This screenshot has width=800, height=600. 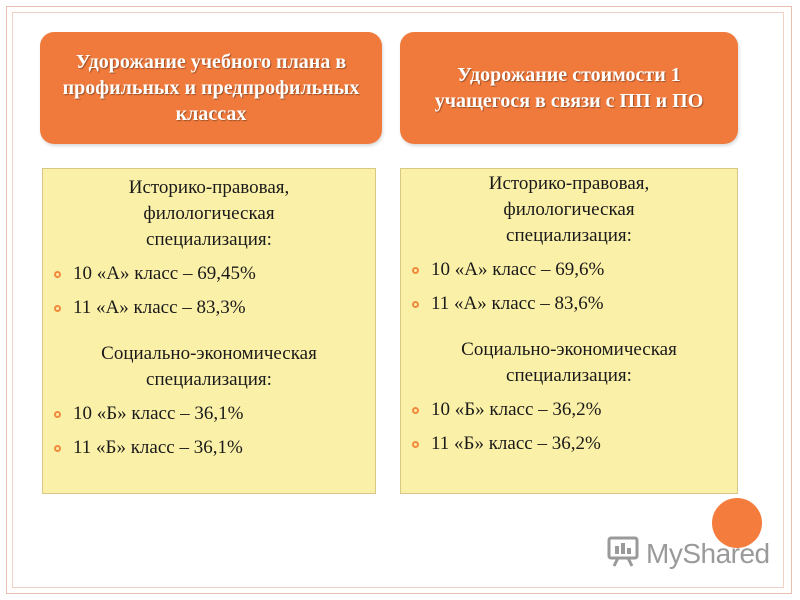 What do you see at coordinates (516, 443) in the screenshot?
I see `list-item-text: 11 «Б» класс – 36,2%` at bounding box center [516, 443].